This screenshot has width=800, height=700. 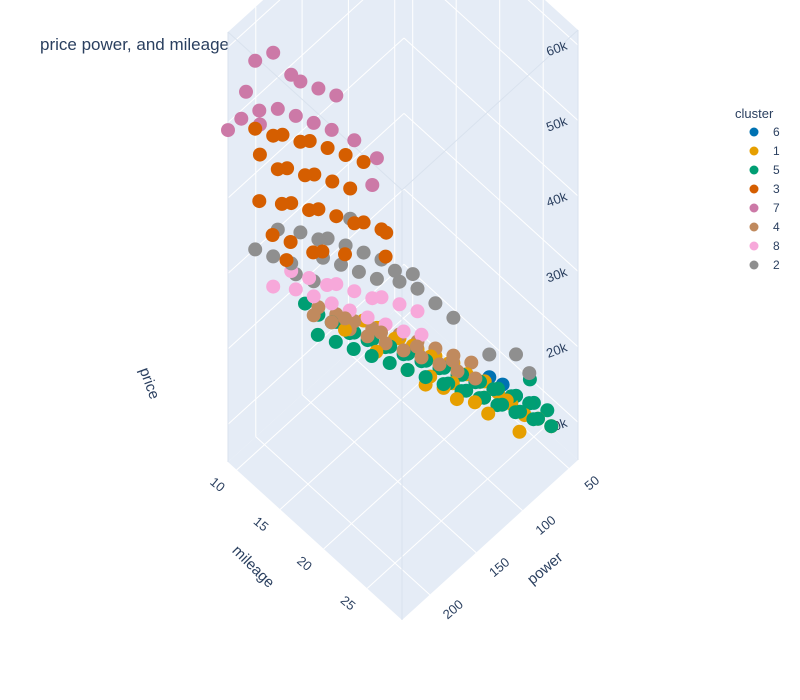 What do you see at coordinates (765, 208) in the screenshot?
I see `legend-item-7: 7` at bounding box center [765, 208].